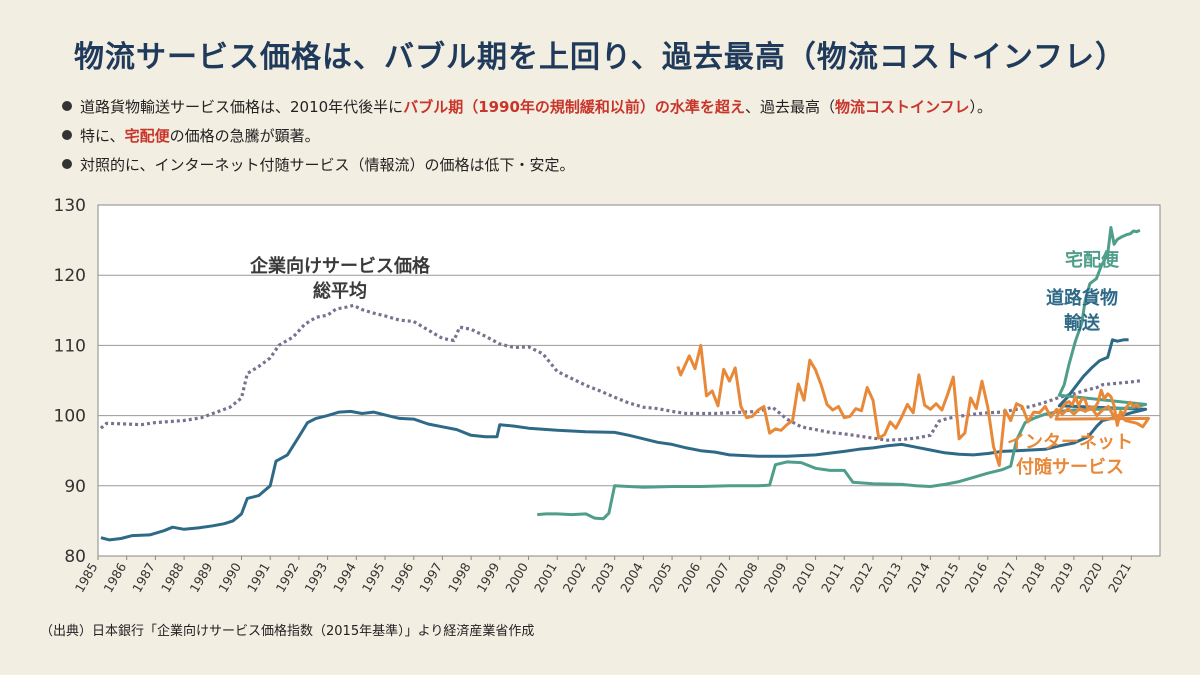 The height and width of the screenshot is (675, 1200). Describe the element at coordinates (1070, 467) in the screenshot. I see `series-label-line: 付随サービス` at that location.